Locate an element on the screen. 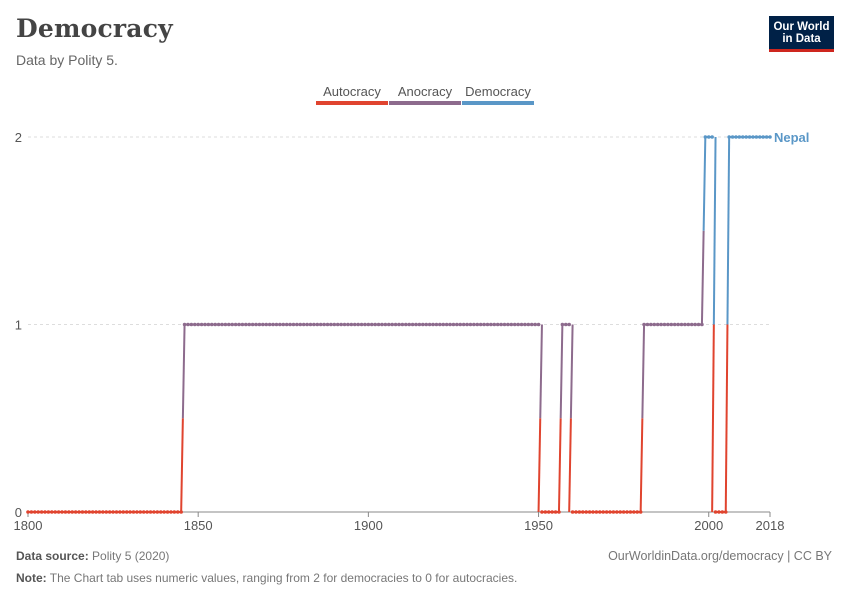  source-link: OurWorldinData.org/democracy is located at coordinates (696, 556).